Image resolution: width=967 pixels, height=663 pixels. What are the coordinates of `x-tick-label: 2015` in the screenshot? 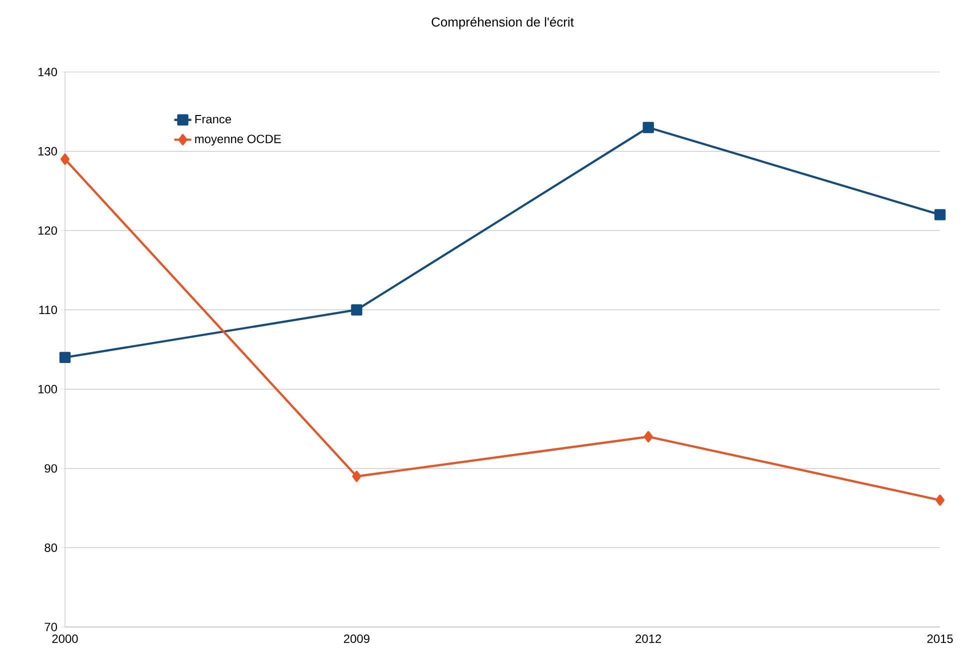 It's located at (940, 638).